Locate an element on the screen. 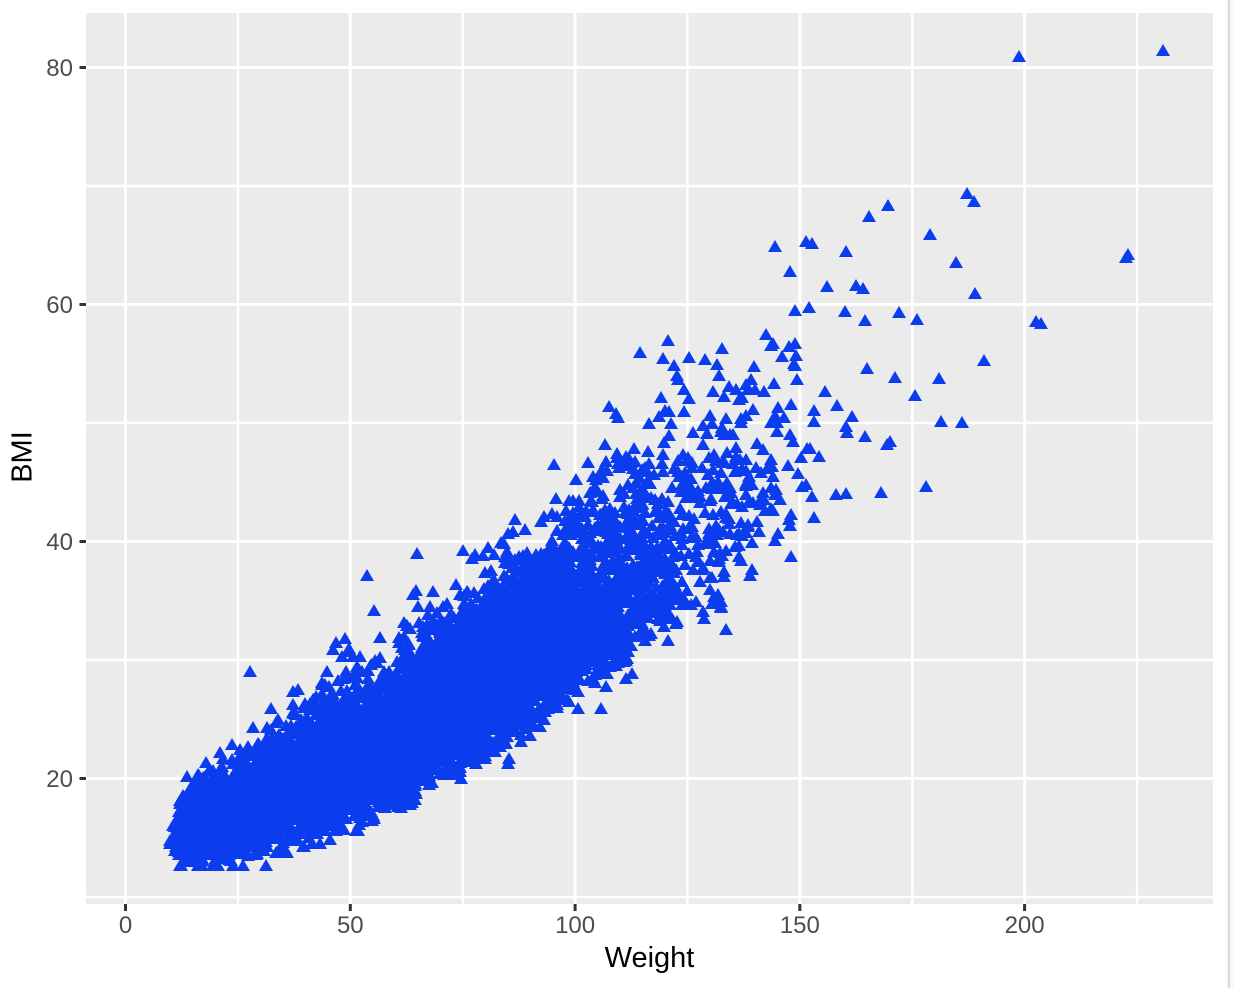 The image size is (1234, 988). svg-text: 100 is located at coordinates (575, 925).